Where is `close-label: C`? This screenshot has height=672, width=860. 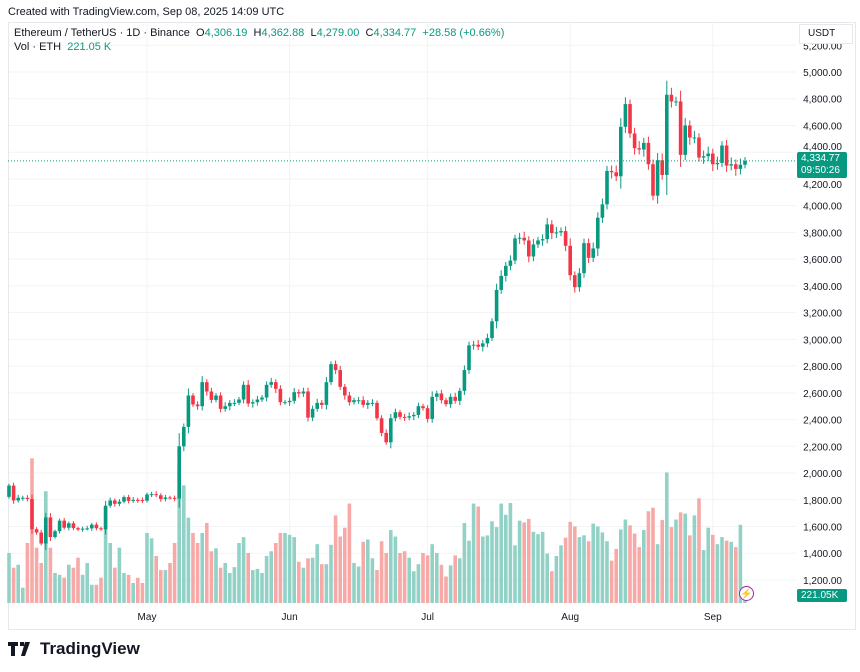
close-label: C is located at coordinates (369, 33).